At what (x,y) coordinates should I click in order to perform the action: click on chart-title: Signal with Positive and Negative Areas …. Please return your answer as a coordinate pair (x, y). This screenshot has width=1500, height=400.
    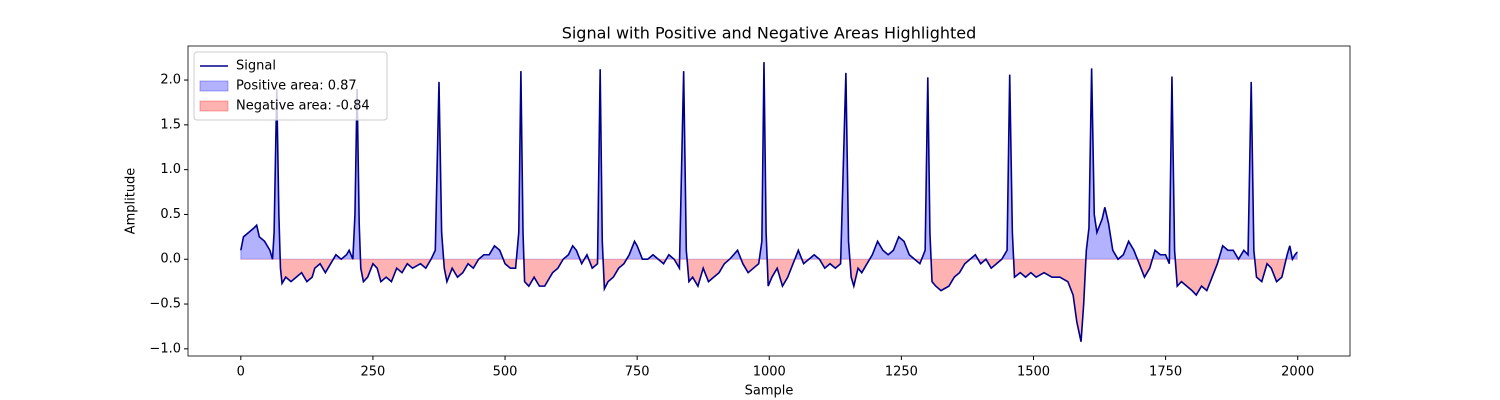
    Looking at the image, I should click on (769, 33).